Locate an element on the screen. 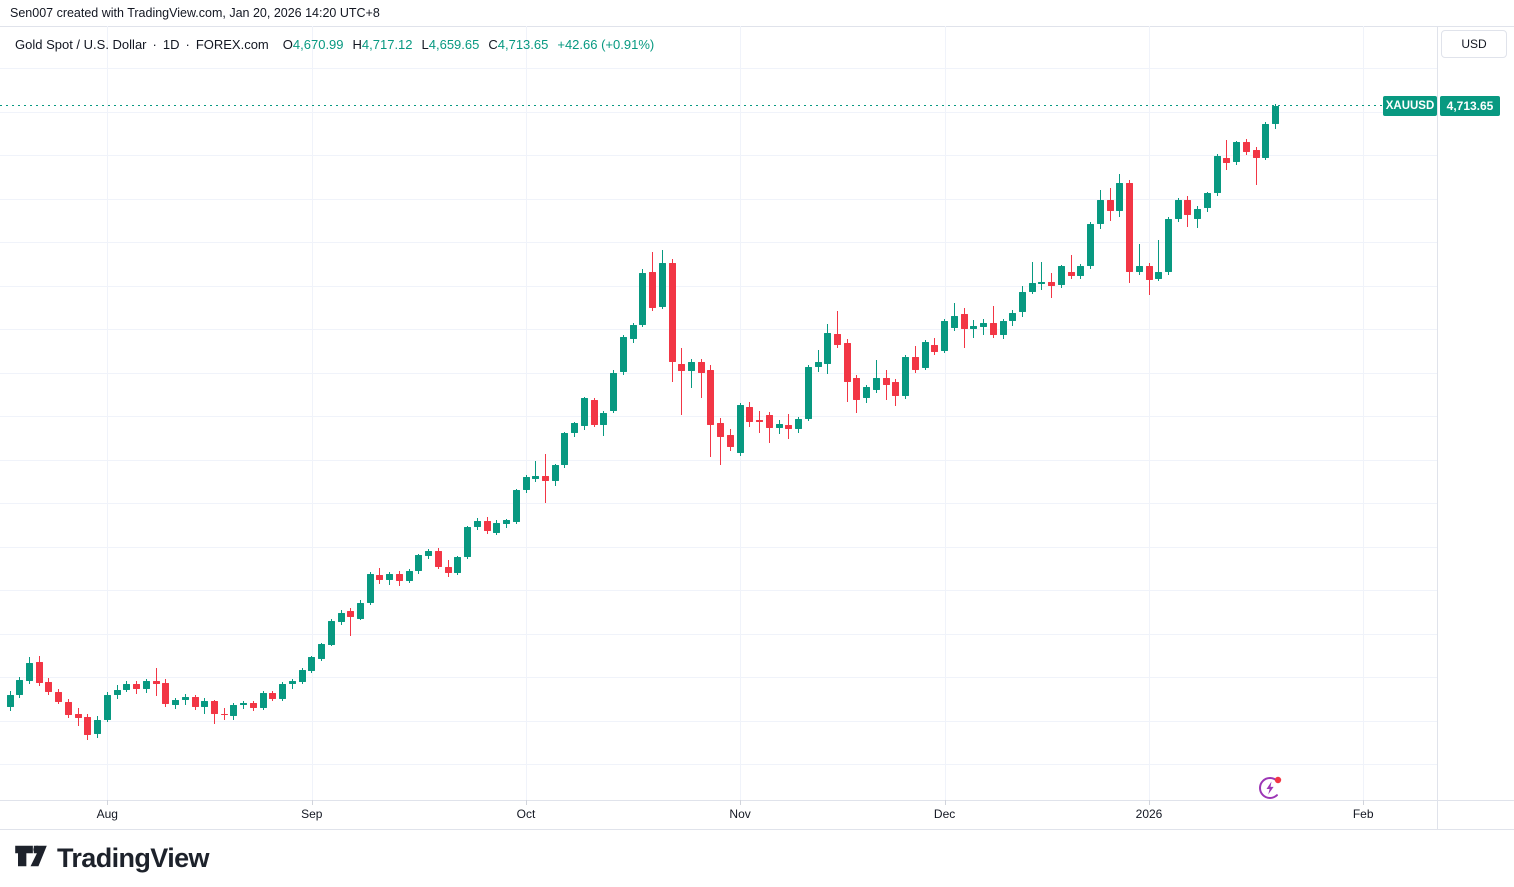 The image size is (1514, 887). time-axis-bottom-border is located at coordinates (757, 829).